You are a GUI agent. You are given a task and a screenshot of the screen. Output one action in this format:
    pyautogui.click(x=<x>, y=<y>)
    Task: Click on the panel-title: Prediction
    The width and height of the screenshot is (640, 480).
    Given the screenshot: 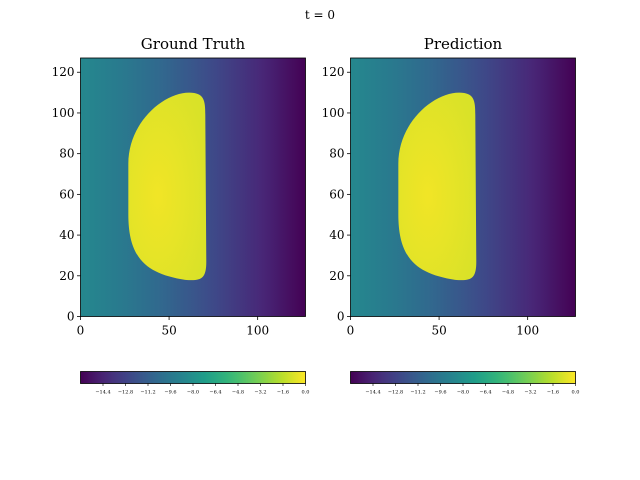 What is the action you would take?
    pyautogui.click(x=463, y=44)
    